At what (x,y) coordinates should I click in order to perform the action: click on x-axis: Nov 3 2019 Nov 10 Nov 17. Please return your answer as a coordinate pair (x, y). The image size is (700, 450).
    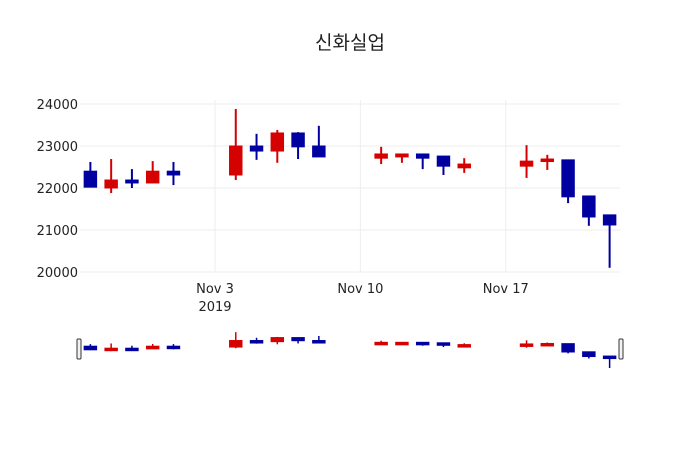
    Looking at the image, I should click on (362, 298).